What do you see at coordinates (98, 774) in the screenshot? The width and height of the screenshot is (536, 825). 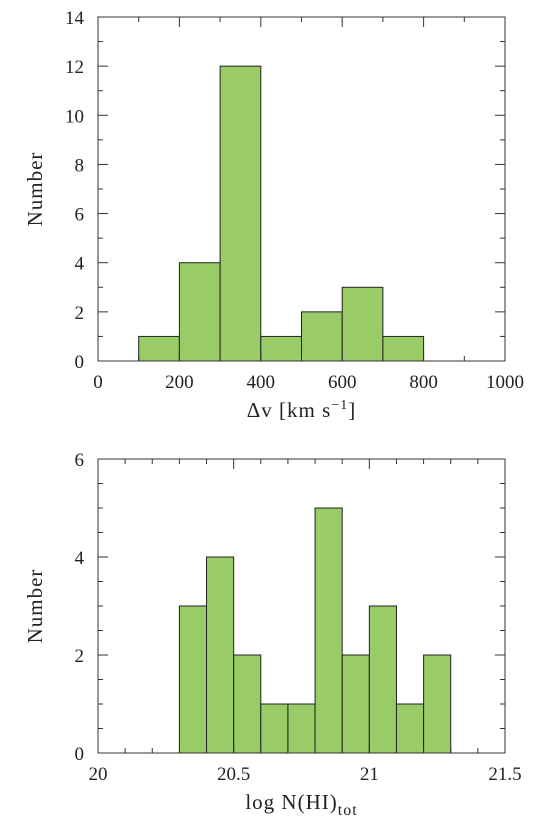 I see `x-tick-label: 20` at bounding box center [98, 774].